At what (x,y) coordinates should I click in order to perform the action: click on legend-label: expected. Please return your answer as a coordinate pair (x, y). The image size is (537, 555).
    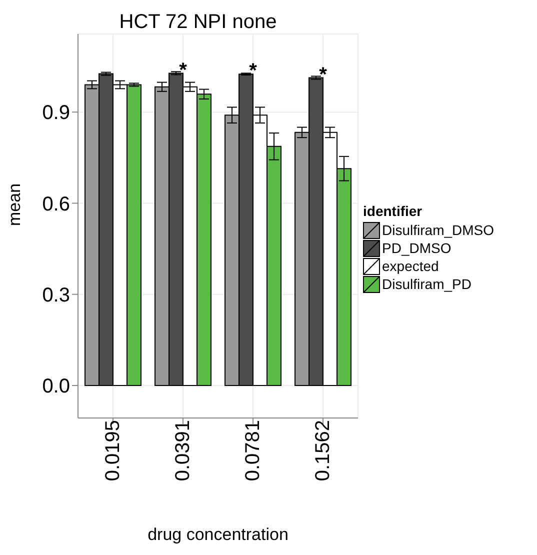
    Looking at the image, I should click on (410, 266).